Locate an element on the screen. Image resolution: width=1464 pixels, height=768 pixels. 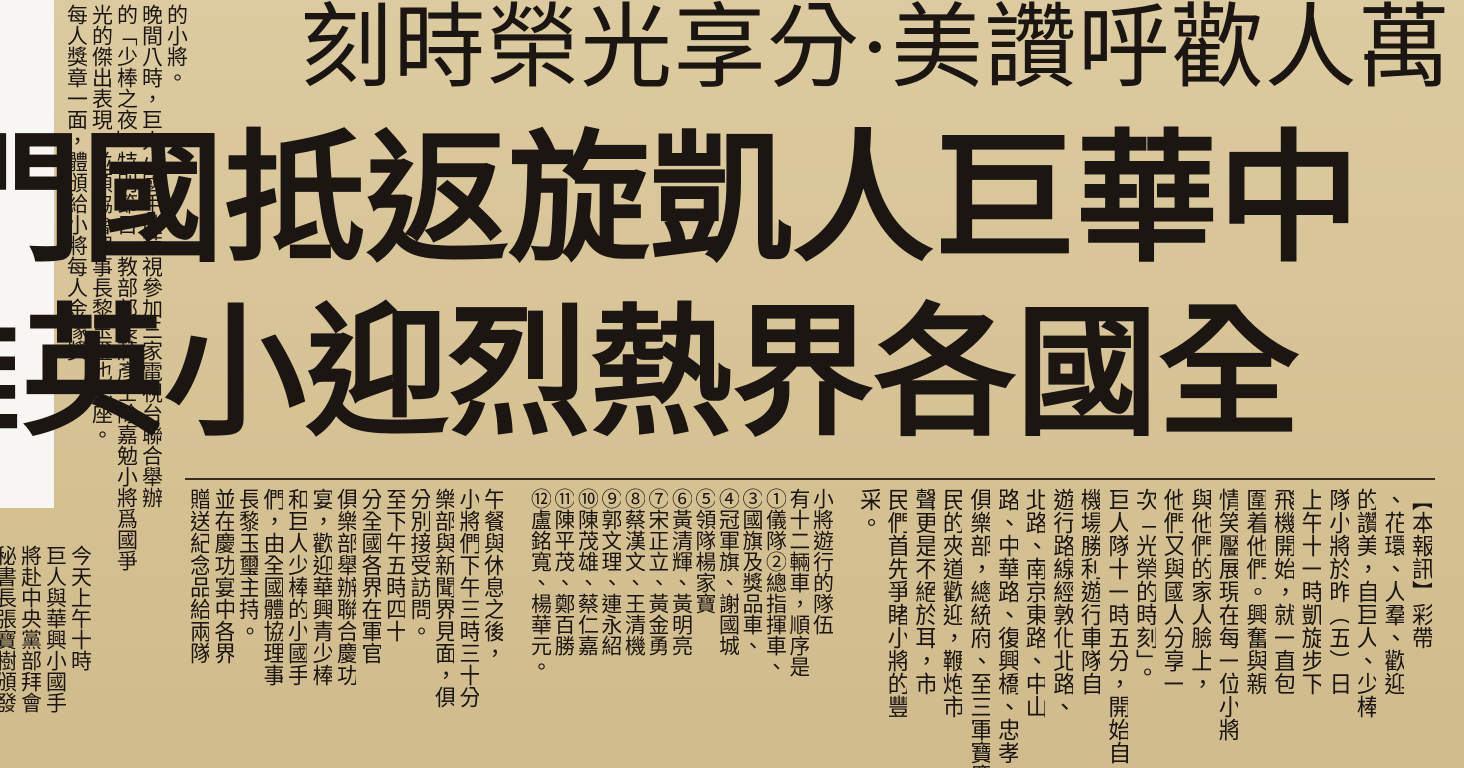
text-column: 分全國各界在軍官 is located at coordinates (369, 576).